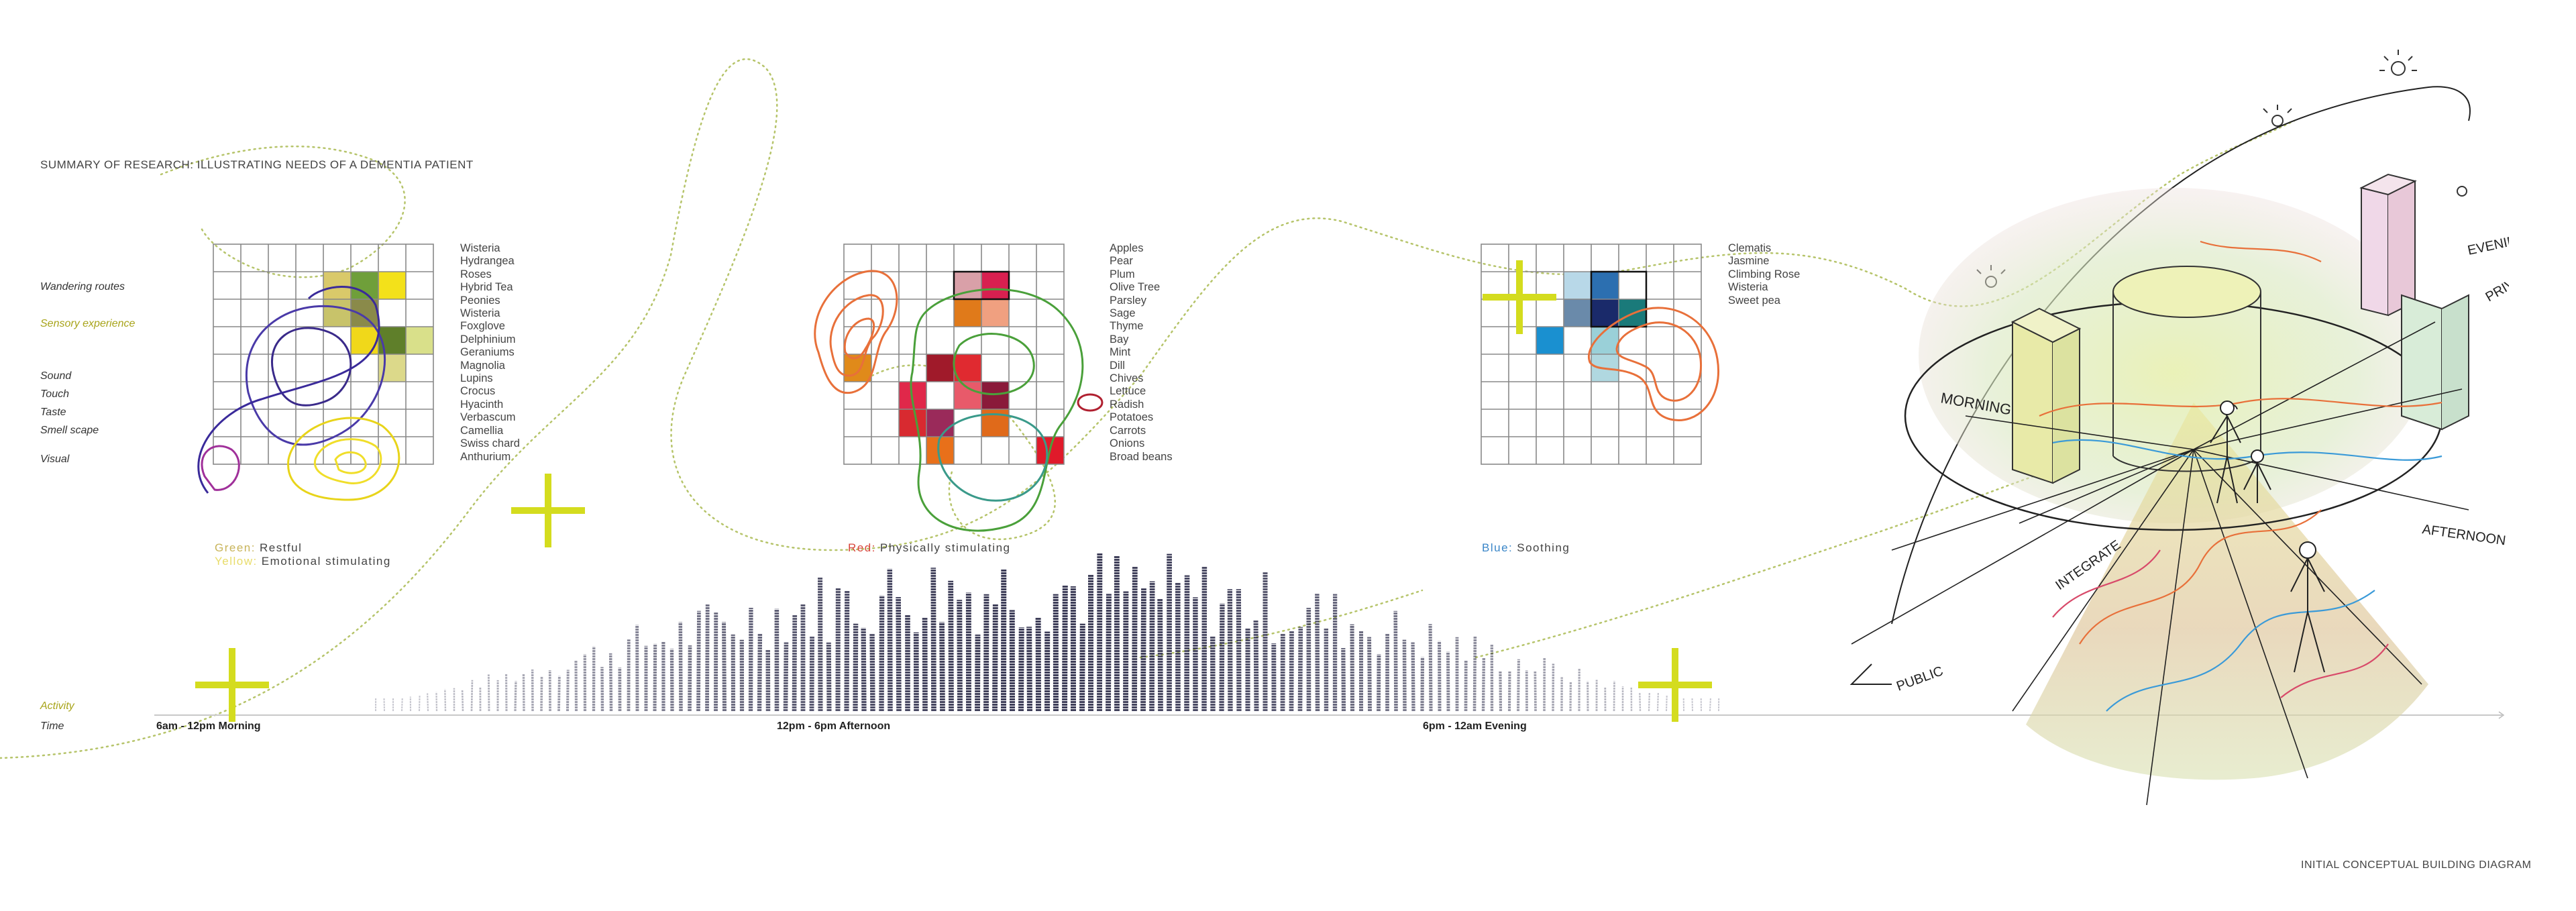 The image size is (2576, 911). What do you see at coordinates (1919, 678) in the screenshot?
I see `sketch-label-public: PUBLIC` at bounding box center [1919, 678].